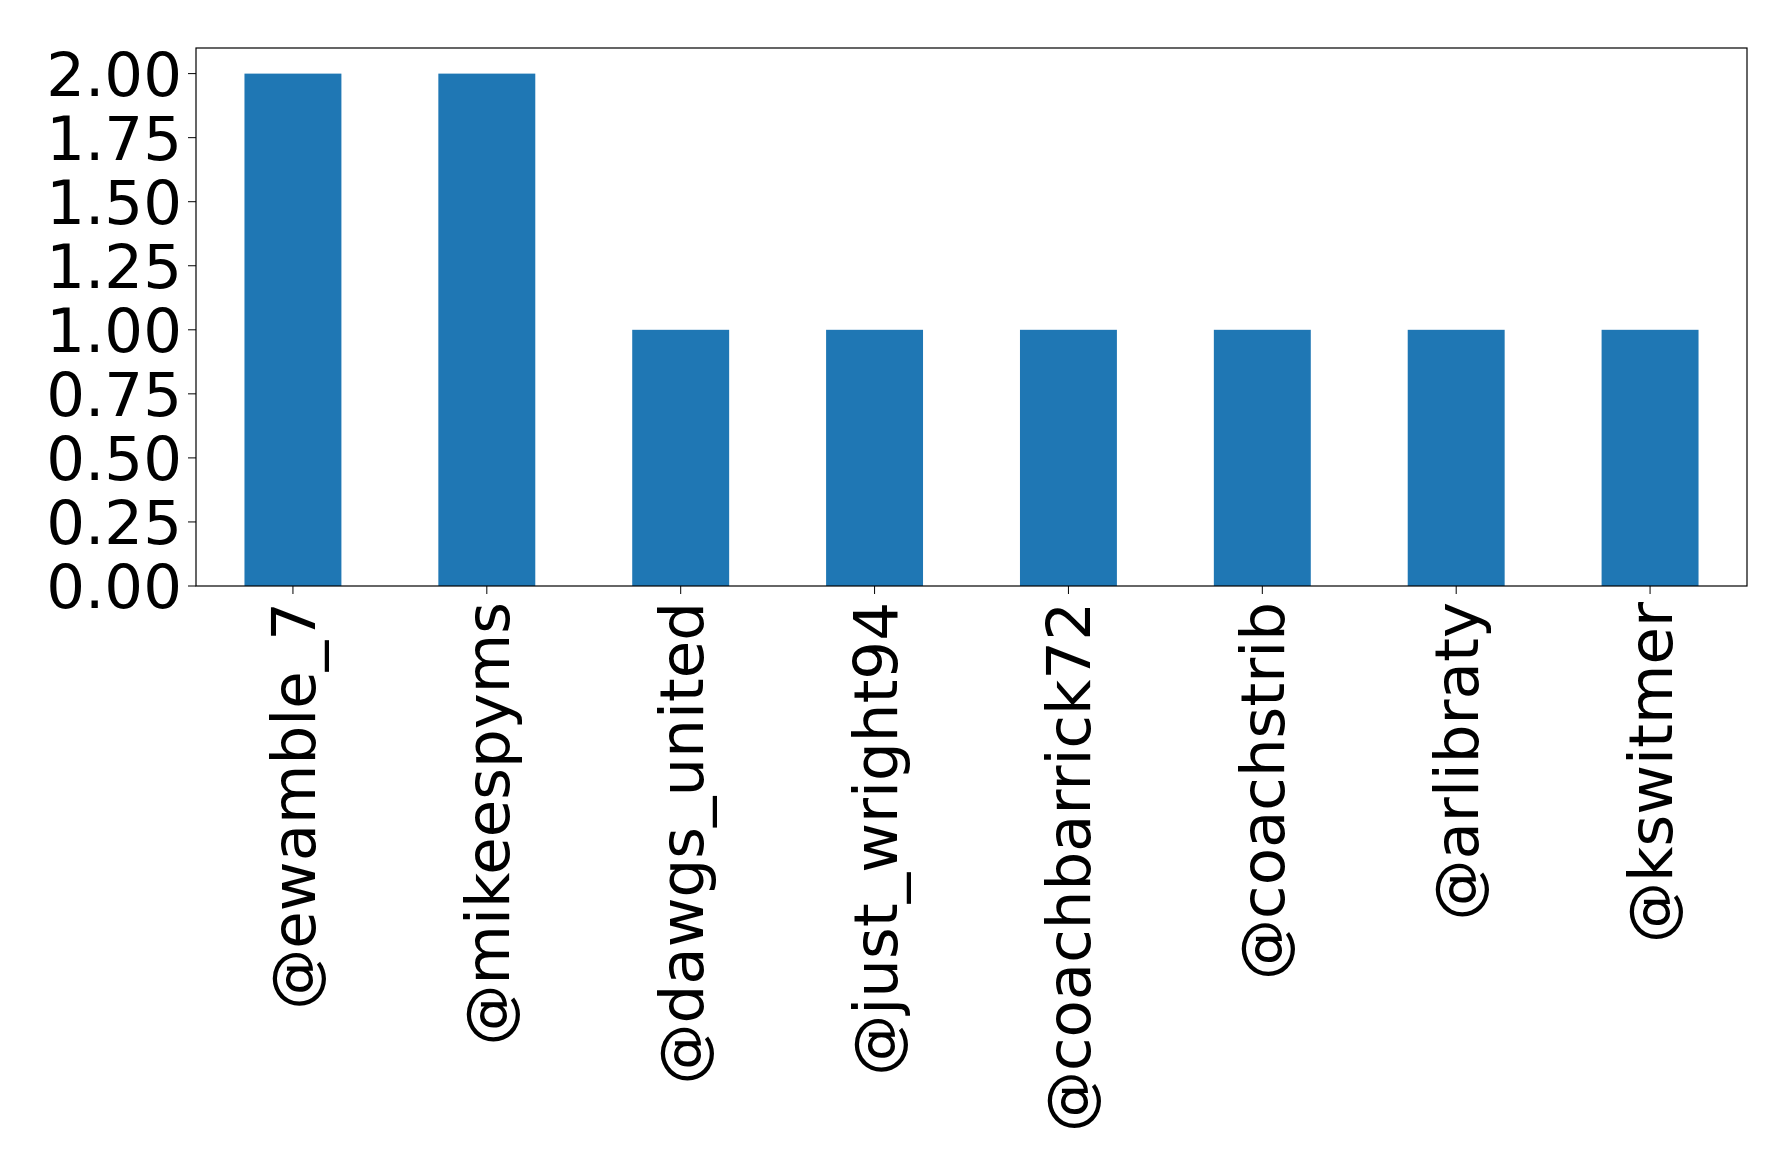 The height and width of the screenshot is (1171, 1778). What do you see at coordinates (875, 839) in the screenshot?
I see `x-tick-label: @just_wright94` at bounding box center [875, 839].